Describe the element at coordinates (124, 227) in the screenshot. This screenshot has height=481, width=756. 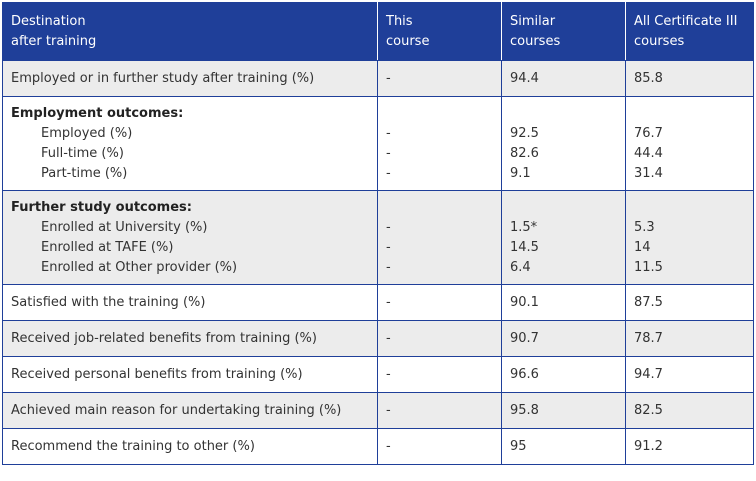
I see `row-label: Enrolled at University (%)` at that location.